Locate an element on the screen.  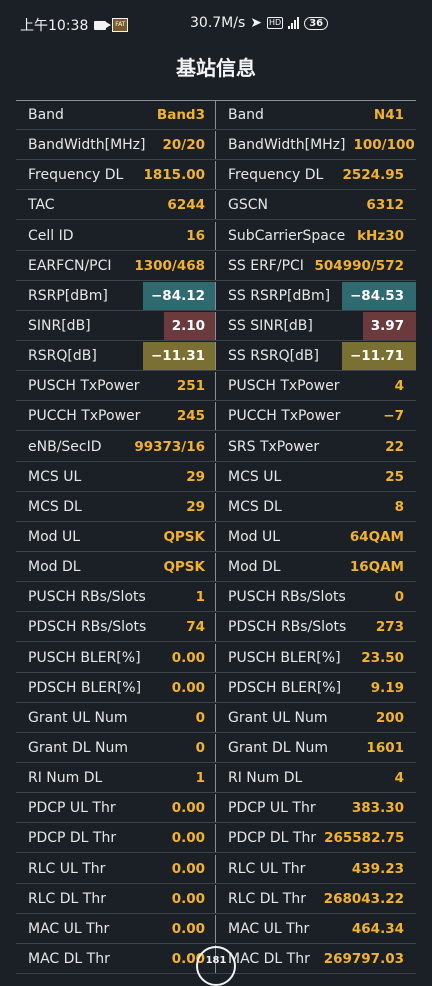
table-row: PUSCH TxPower 251 PUSCH TxPower 4 is located at coordinates (216, 387).